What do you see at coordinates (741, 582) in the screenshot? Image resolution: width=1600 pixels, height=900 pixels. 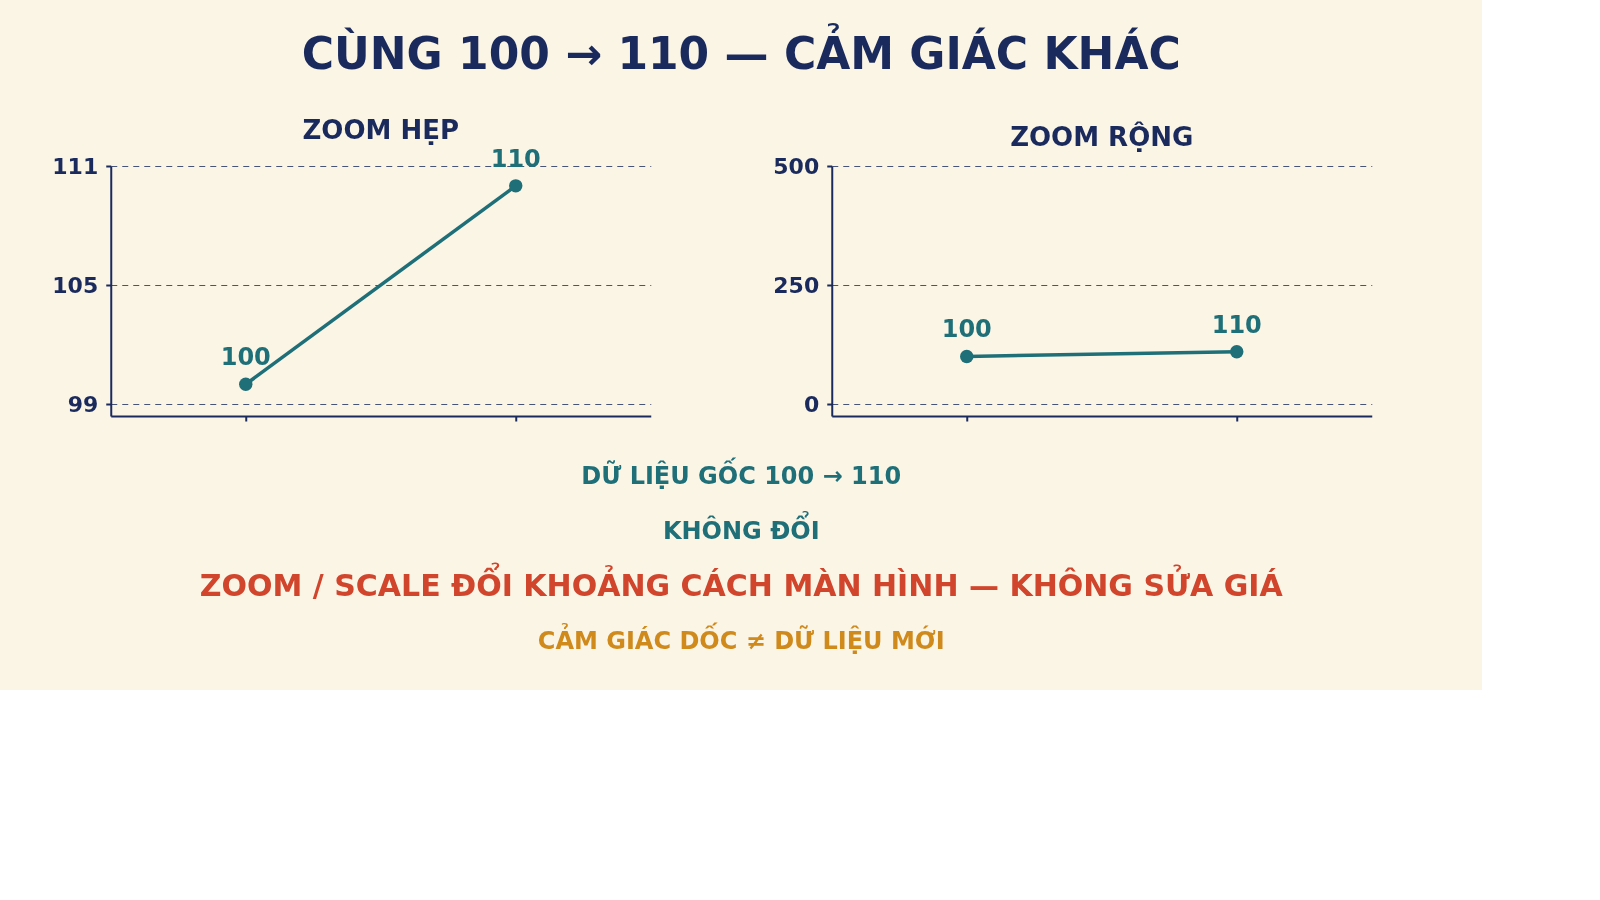 I see `text: ZOOM / SCALE ĐỔI KHOẢNG CÁCH MÀN HÌNH — KHÔNG SỬA GIÁ` at bounding box center [741, 582].